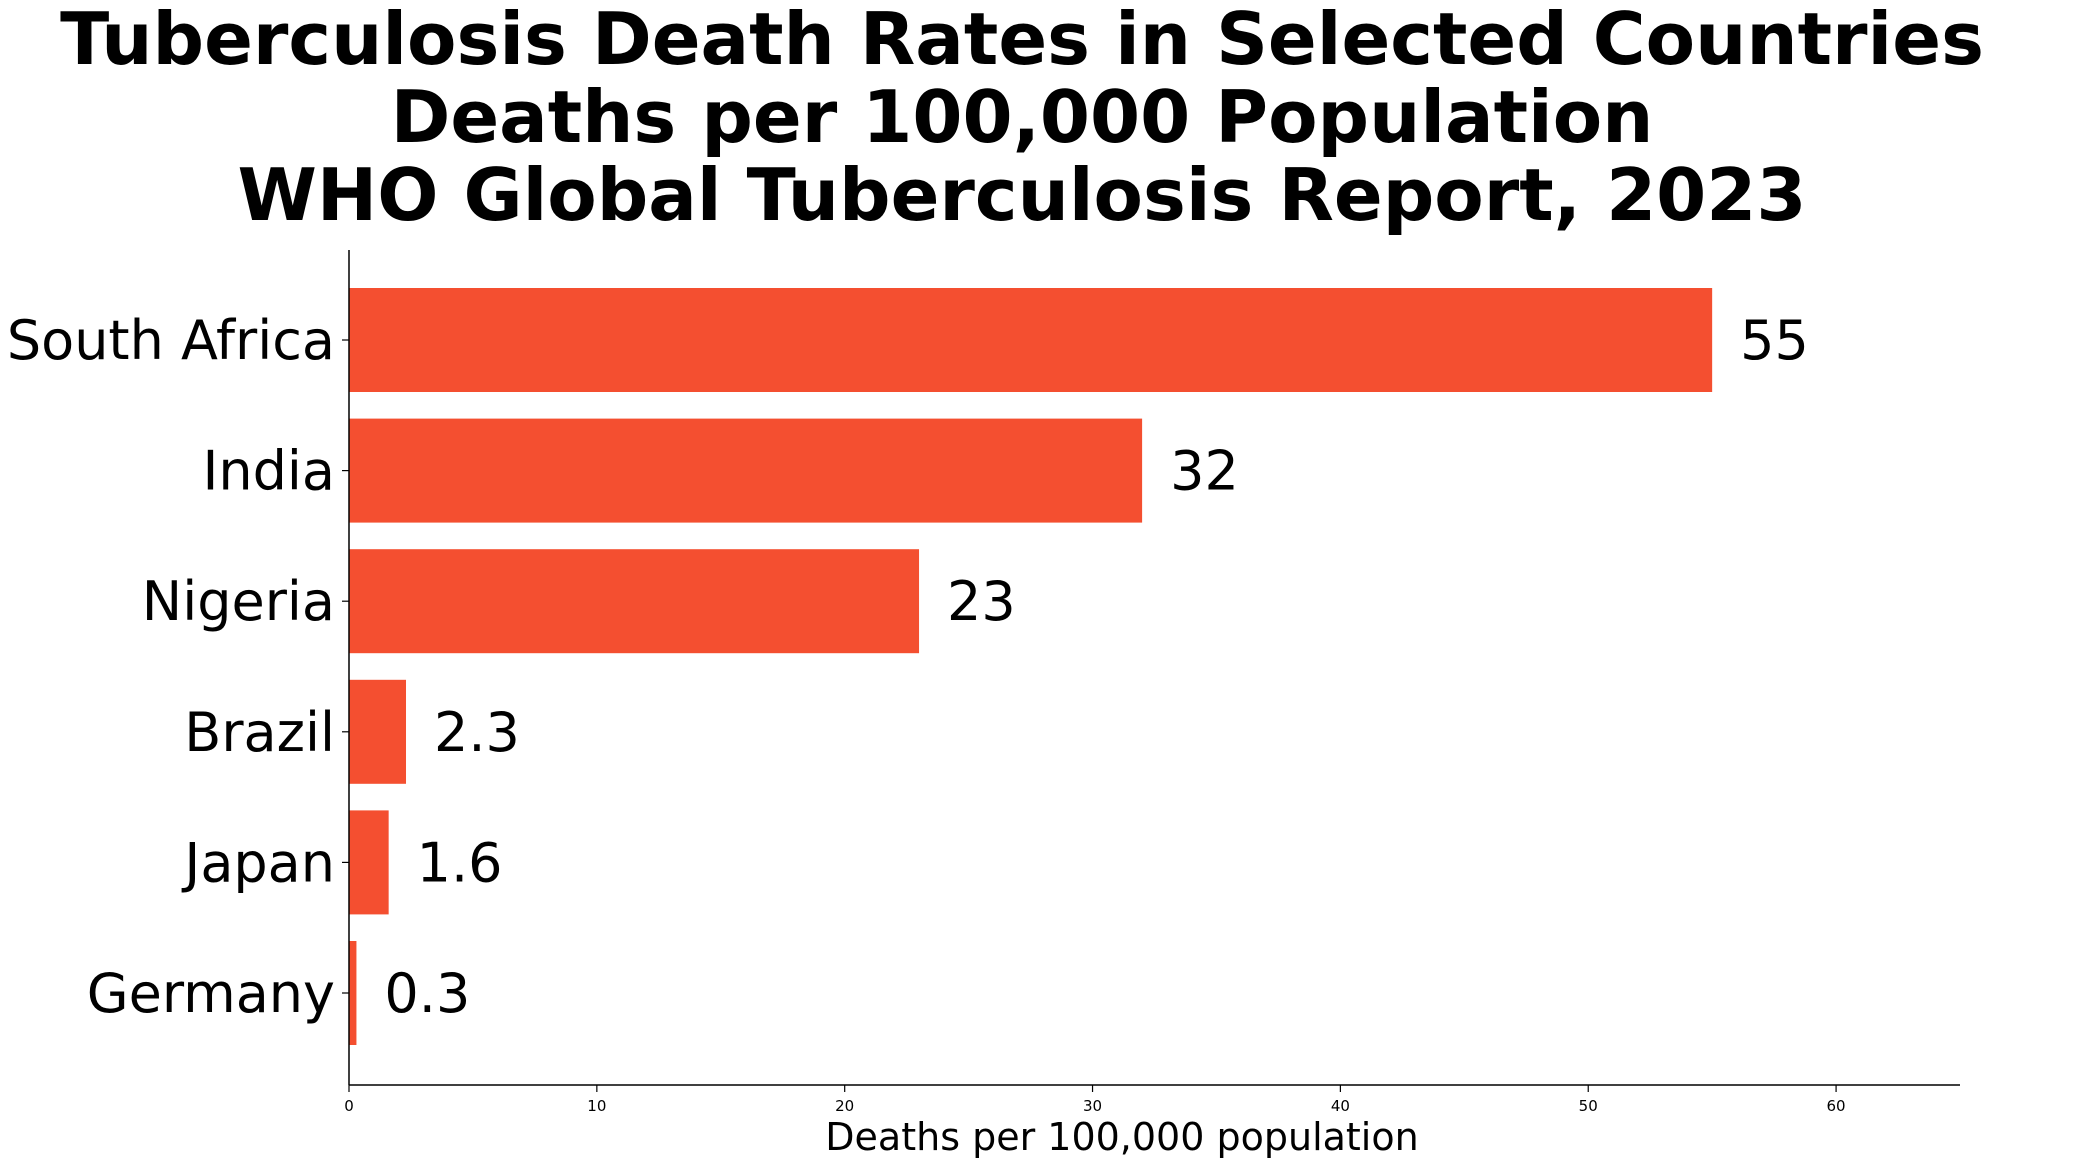 The width and height of the screenshot is (2098, 1168). Describe the element at coordinates (427, 993) in the screenshot. I see `data-label-germany: 0.3` at that location.